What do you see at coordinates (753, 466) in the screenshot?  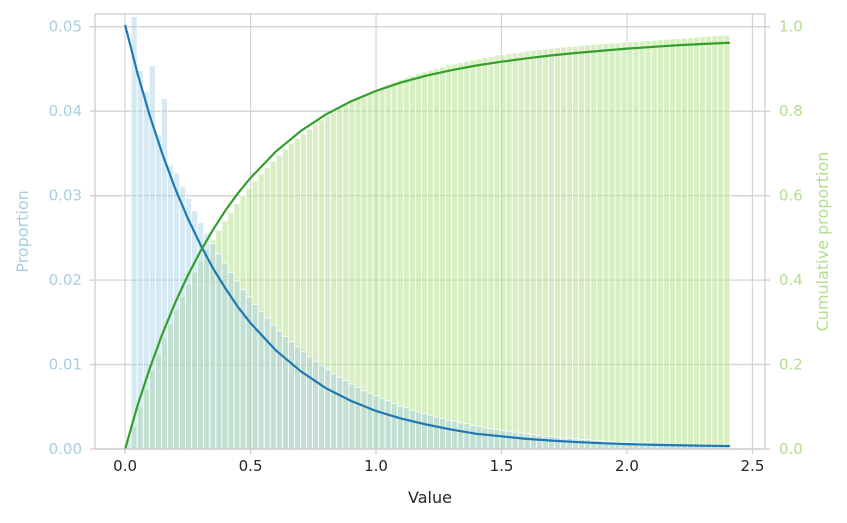 I see `x-tick-label-5: 2.5` at bounding box center [753, 466].